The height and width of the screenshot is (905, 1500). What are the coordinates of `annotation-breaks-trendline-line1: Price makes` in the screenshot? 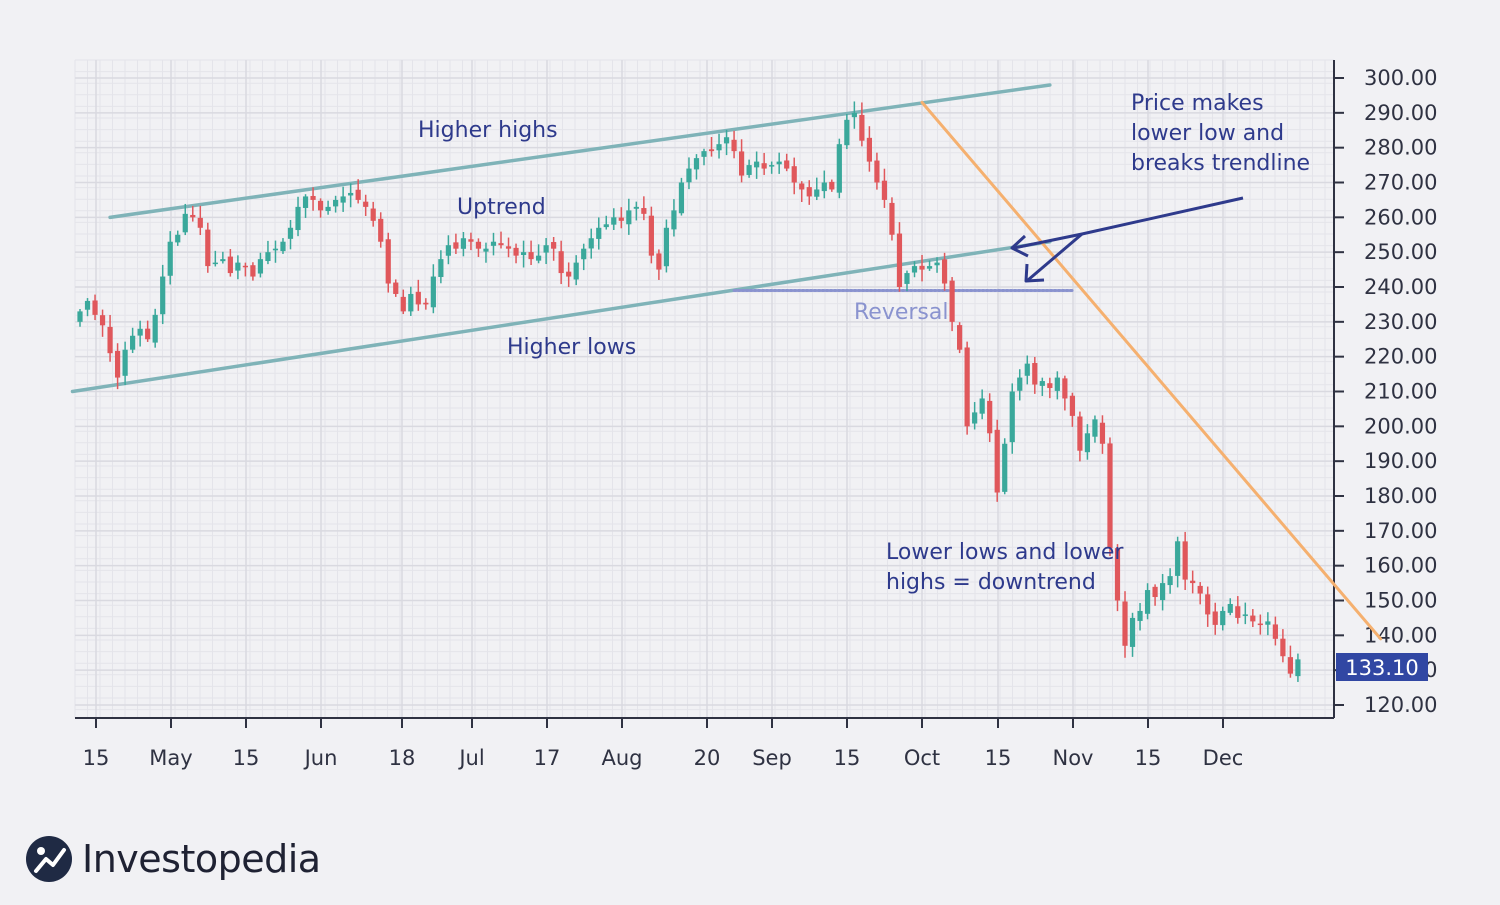 It's located at (1197, 103).